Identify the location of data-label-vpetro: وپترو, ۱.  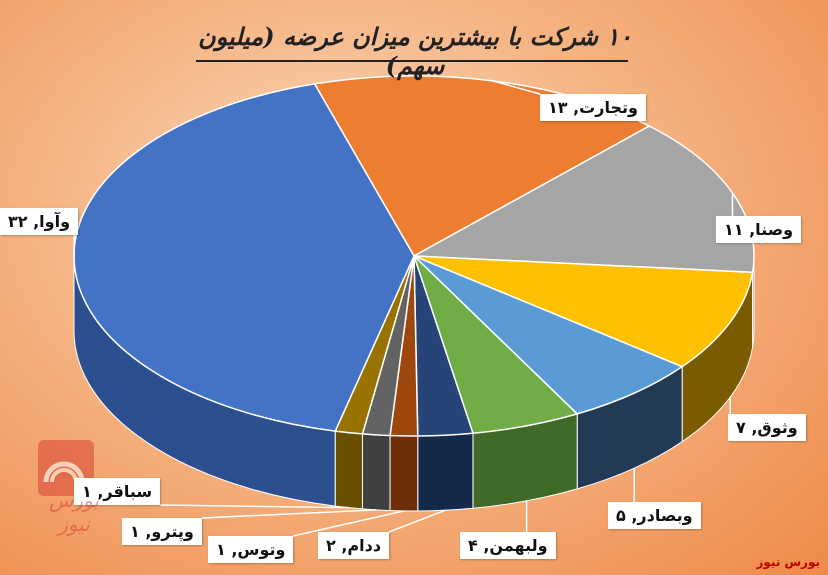
(162, 531).